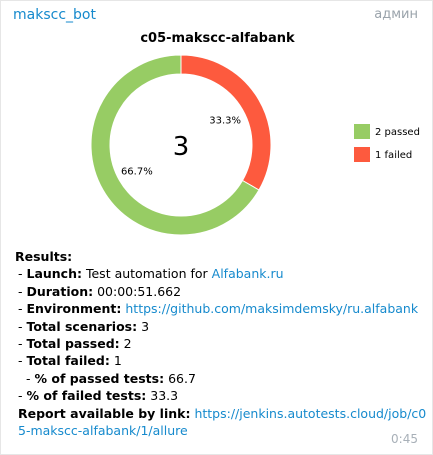 This screenshot has width=433, height=455. I want to click on pct-failed-value: 33.3, so click(164, 396).